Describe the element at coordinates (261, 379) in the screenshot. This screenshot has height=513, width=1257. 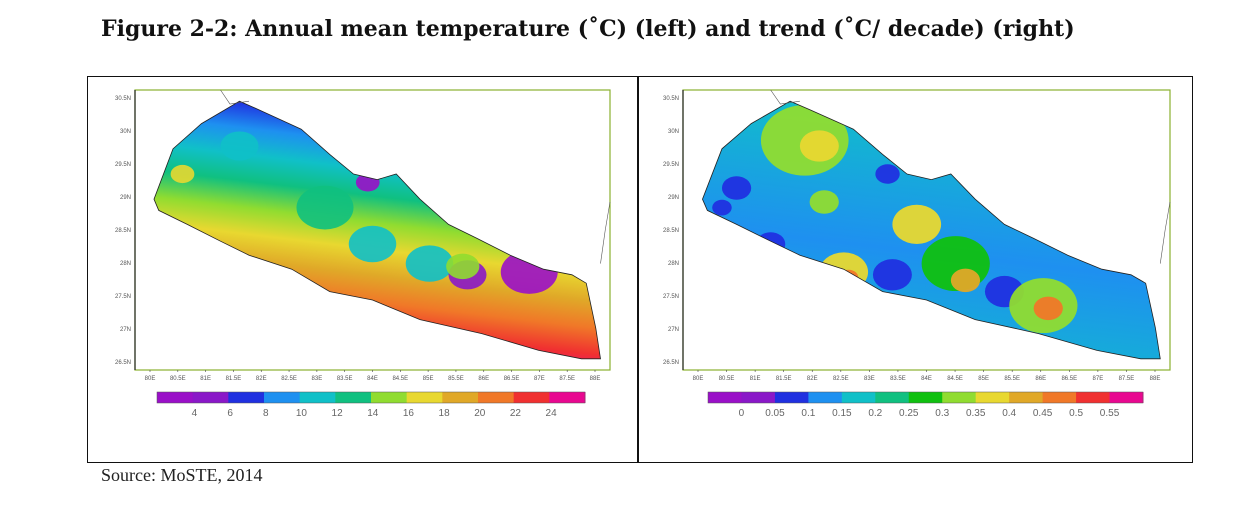
I see `x-tick-label: 82E` at that location.